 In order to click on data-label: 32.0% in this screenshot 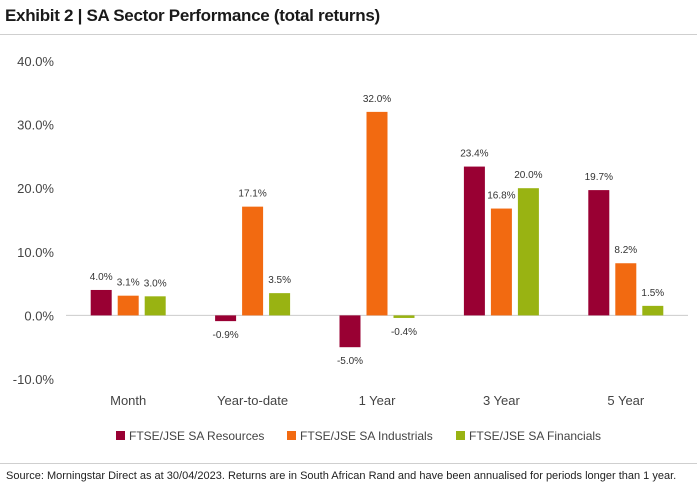, I will do `click(377, 99)`.